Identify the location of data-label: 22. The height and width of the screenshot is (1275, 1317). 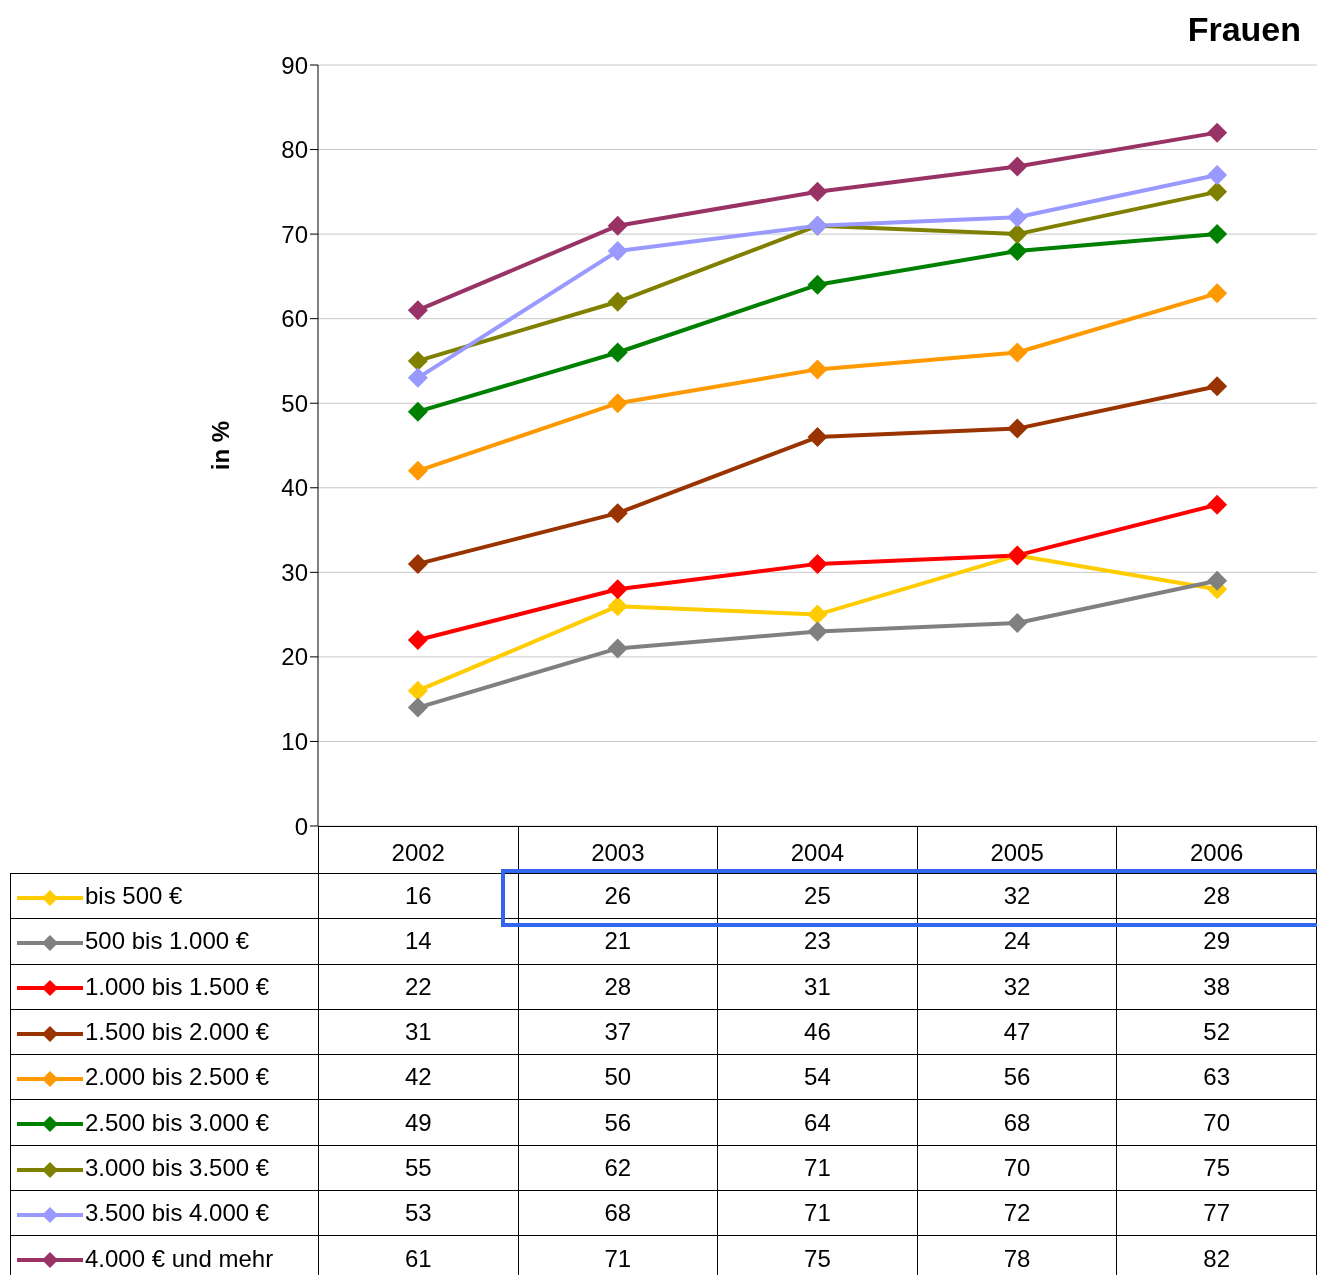
(418, 987).